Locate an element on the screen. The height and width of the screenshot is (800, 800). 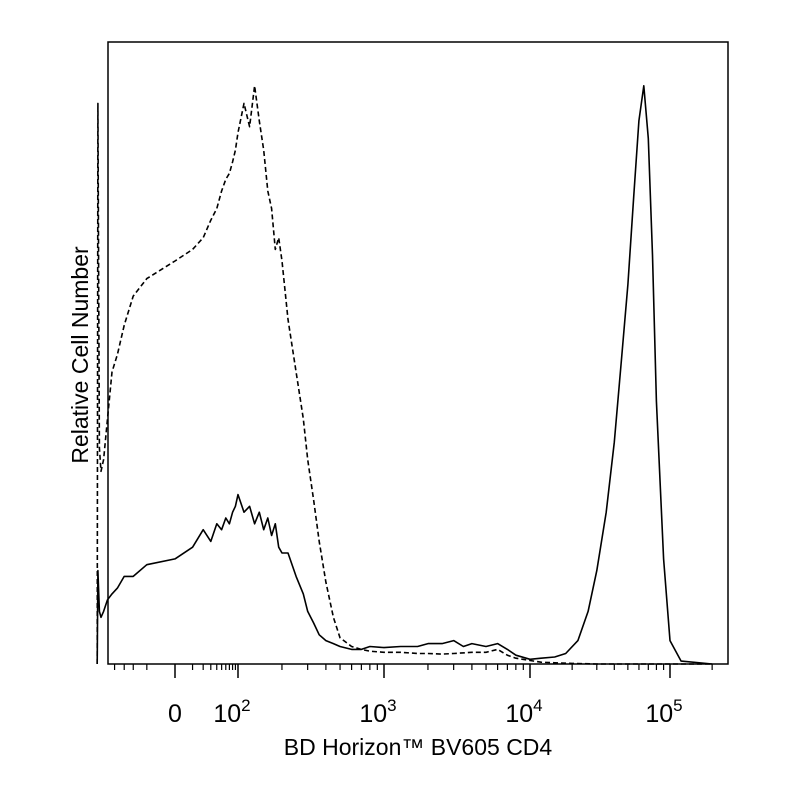
x-tick-label: 10³ is located at coordinates (377, 712).